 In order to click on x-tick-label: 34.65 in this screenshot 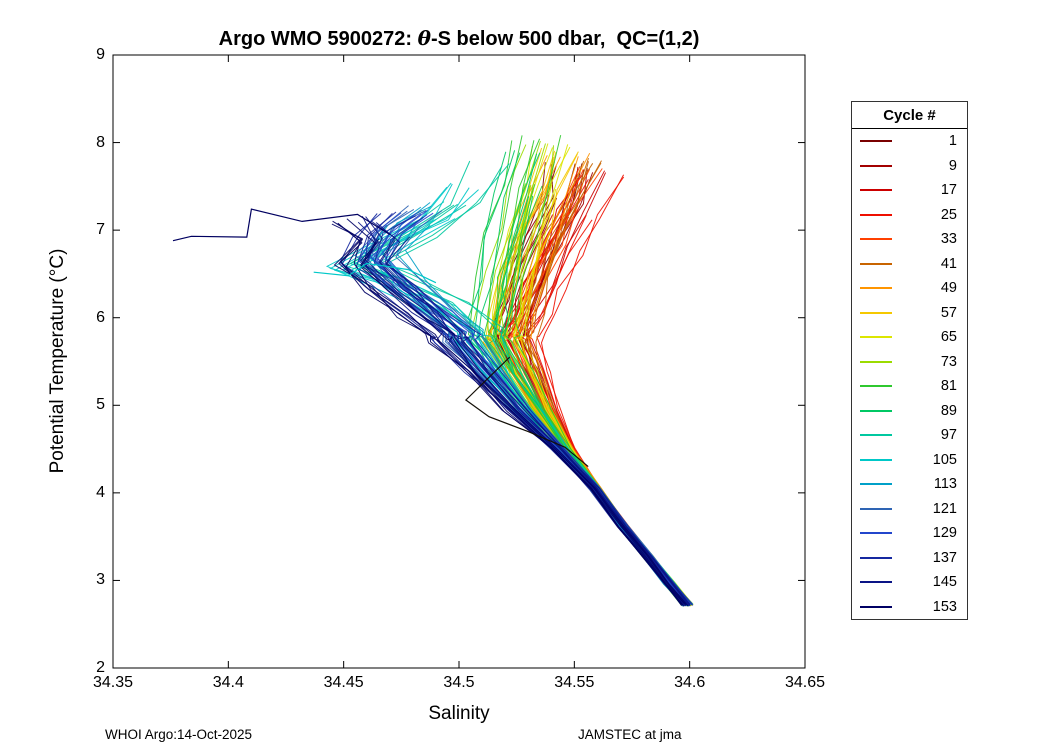, I will do `click(805, 682)`.